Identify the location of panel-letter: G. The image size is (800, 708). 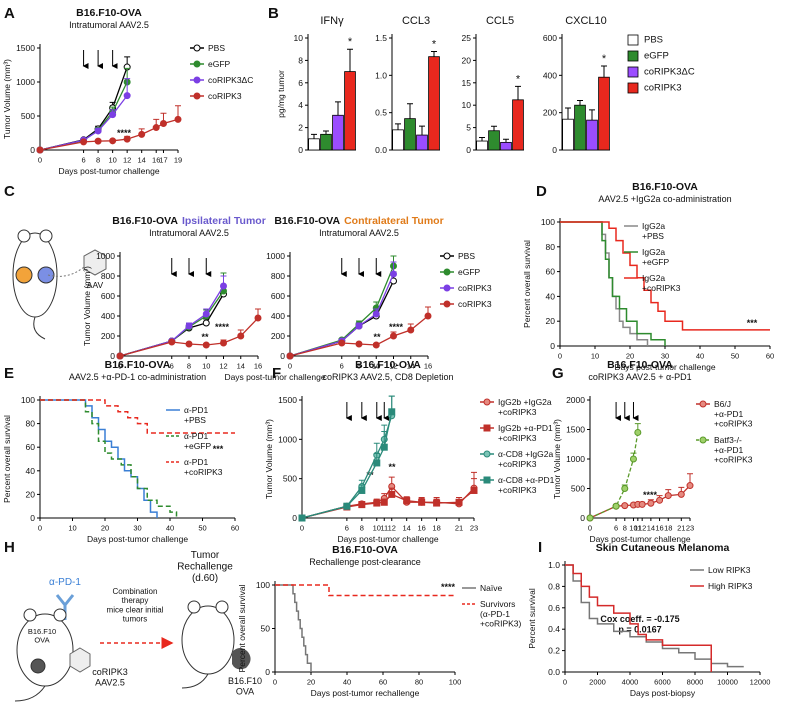
(558, 373).